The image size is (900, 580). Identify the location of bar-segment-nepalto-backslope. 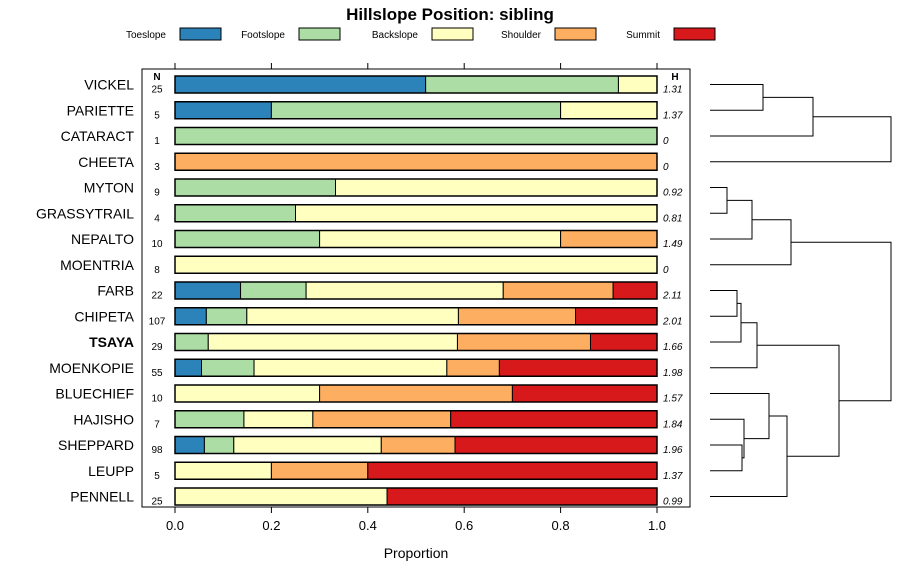
(440, 239).